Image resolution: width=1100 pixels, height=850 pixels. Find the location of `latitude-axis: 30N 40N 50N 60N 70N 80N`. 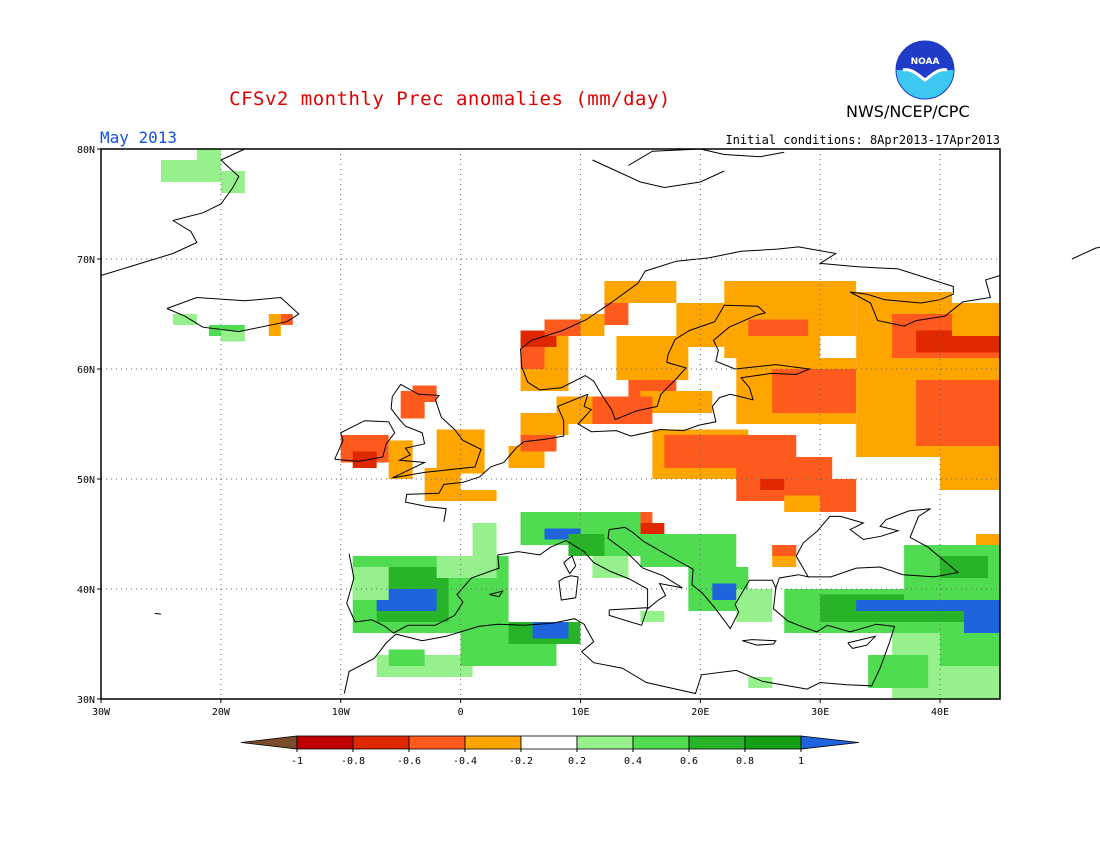

latitude-axis: 30N 40N 50N 60N 70N 80N is located at coordinates (89, 425).